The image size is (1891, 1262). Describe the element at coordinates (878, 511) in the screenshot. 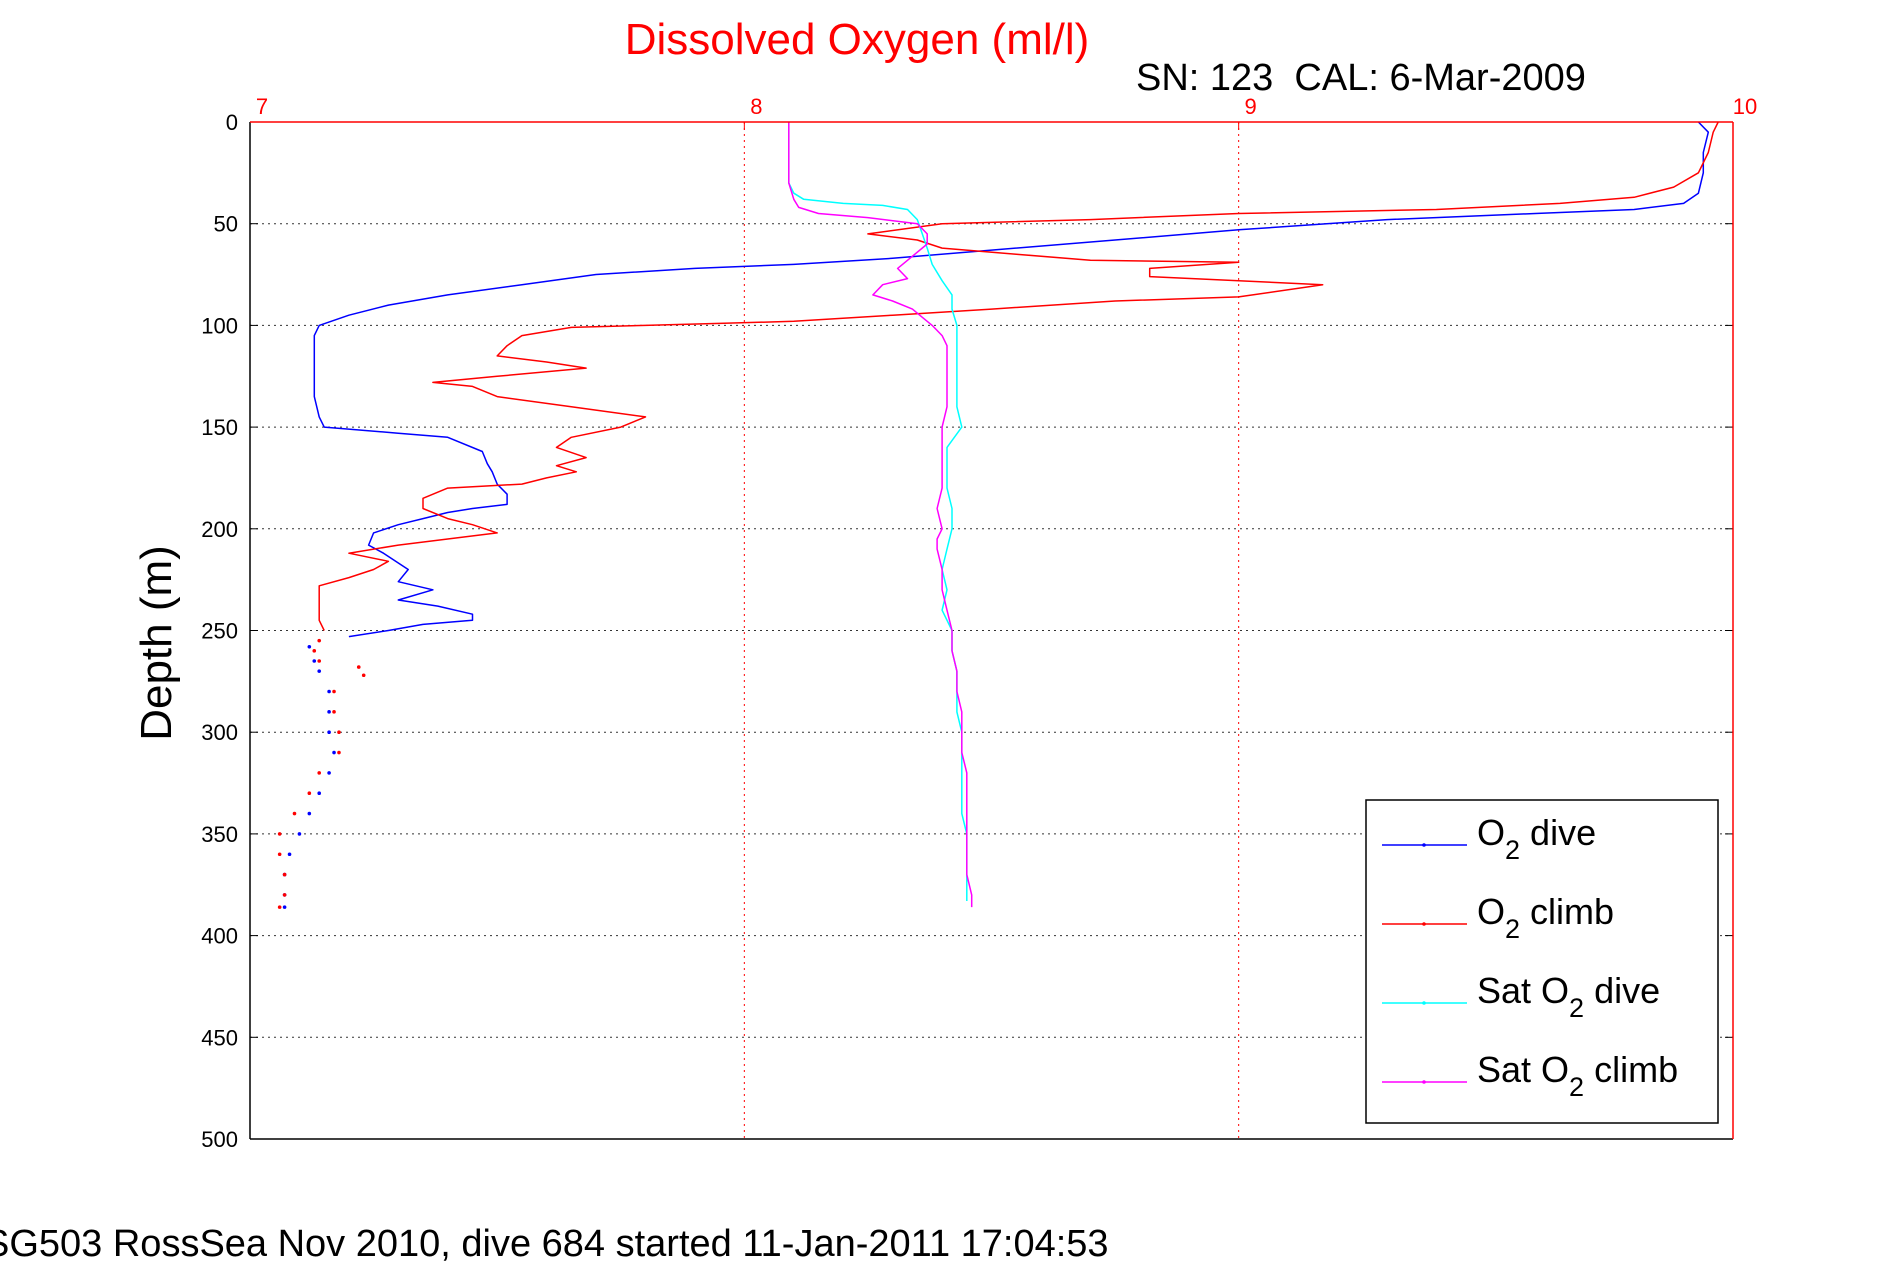

I see `series-line-sat_o2_dive` at that location.